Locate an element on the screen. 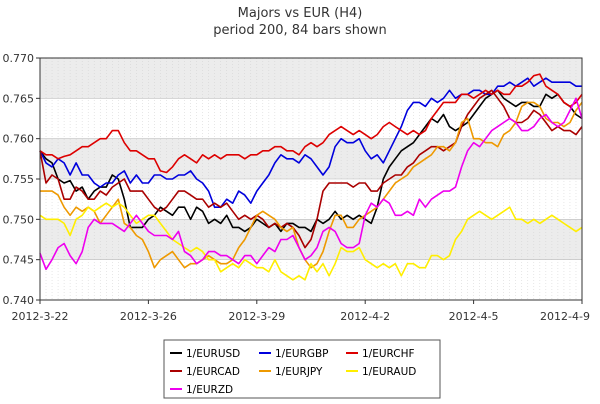  x-tick-label: 2012-3-22 is located at coordinates (40, 316).